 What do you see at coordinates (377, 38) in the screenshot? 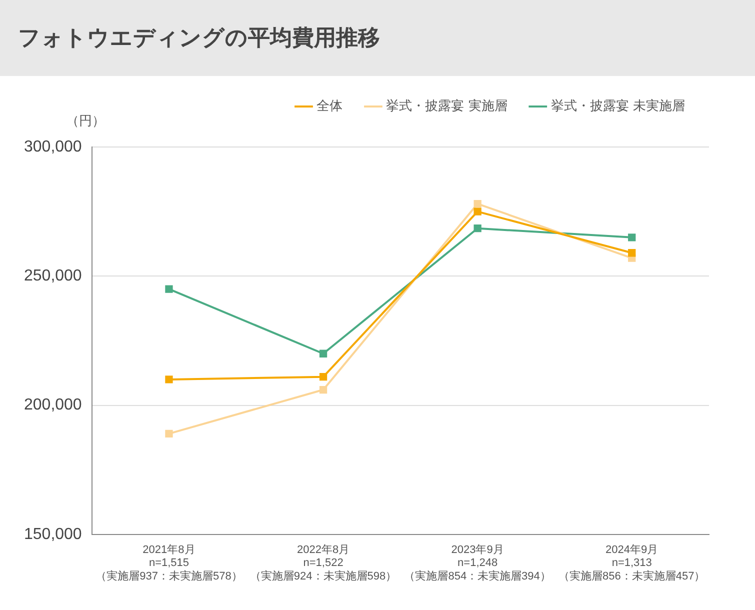
I see `chart-title: フォトウエディングの平均費用推移` at bounding box center [377, 38].